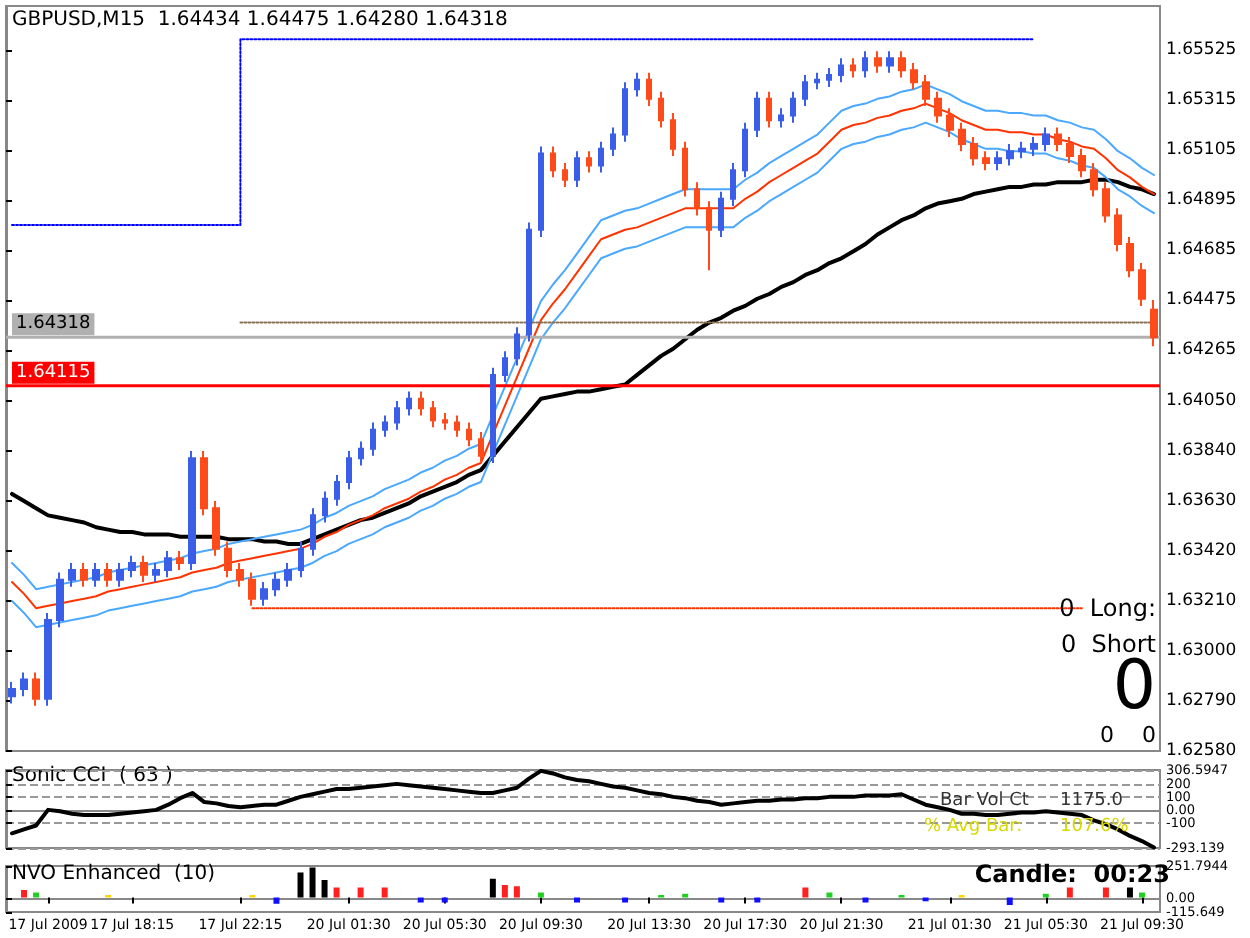  I want to click on y-tick-label: 1.65105, so click(1201, 150).